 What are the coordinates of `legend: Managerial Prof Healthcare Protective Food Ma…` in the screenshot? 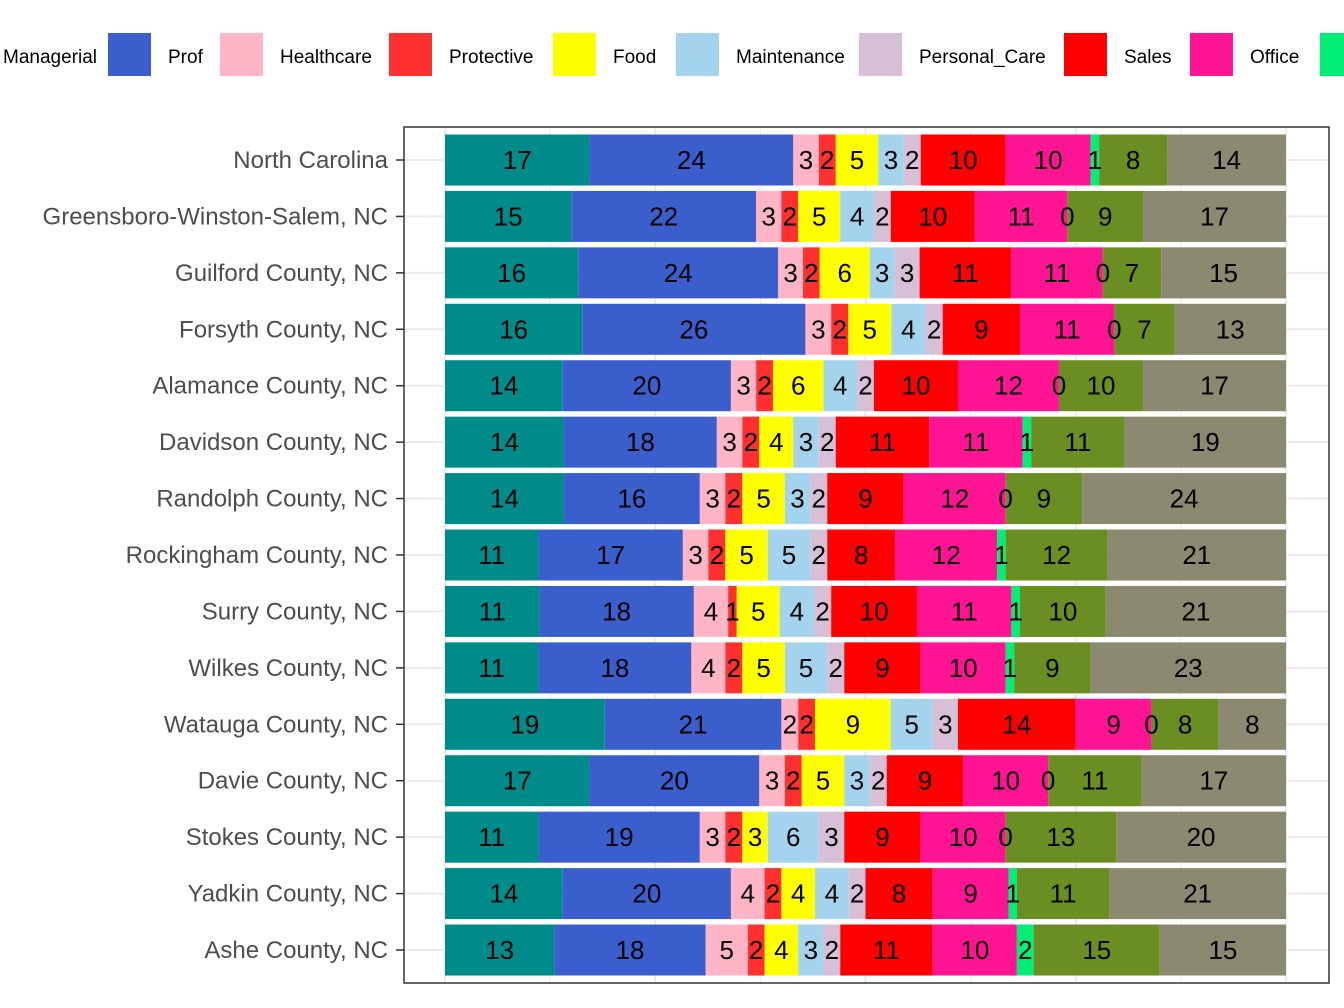 It's located at (673, 54).